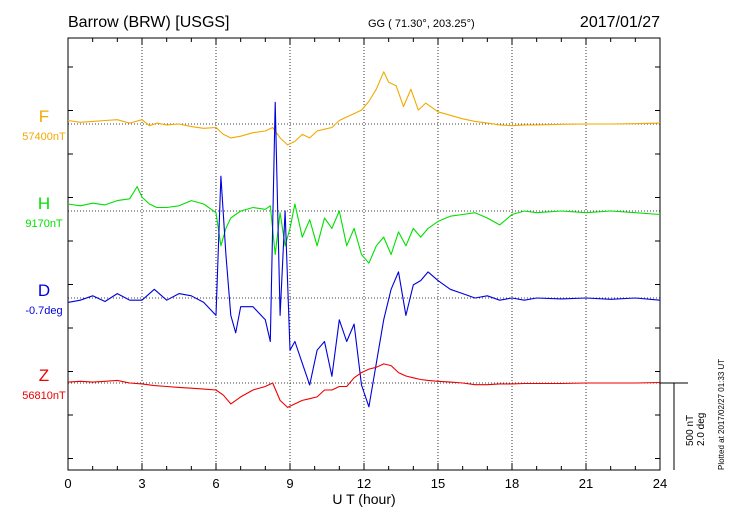  Describe the element at coordinates (690, 430) in the screenshot. I see `scale-bar-nt-label: 500 nT` at that location.